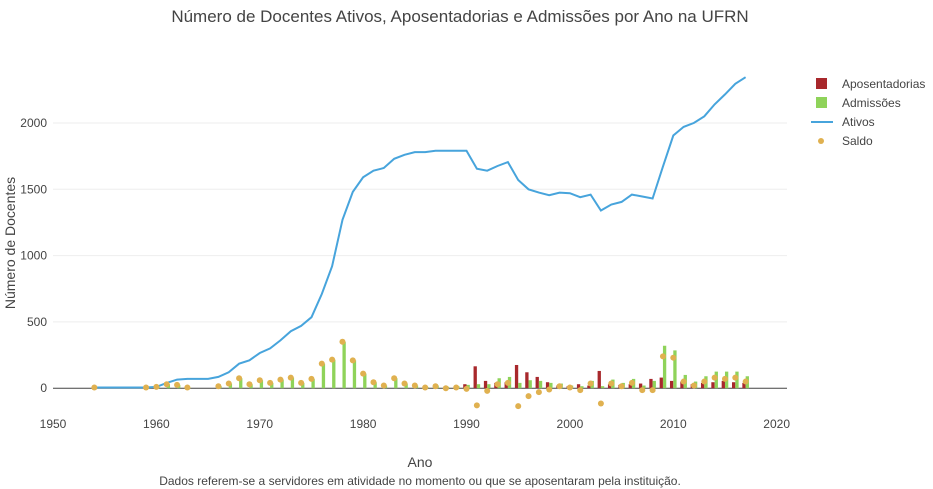 This screenshot has height=489, width=933. Describe the element at coordinates (37, 322) in the screenshot. I see `y-tick-label: 500` at that location.